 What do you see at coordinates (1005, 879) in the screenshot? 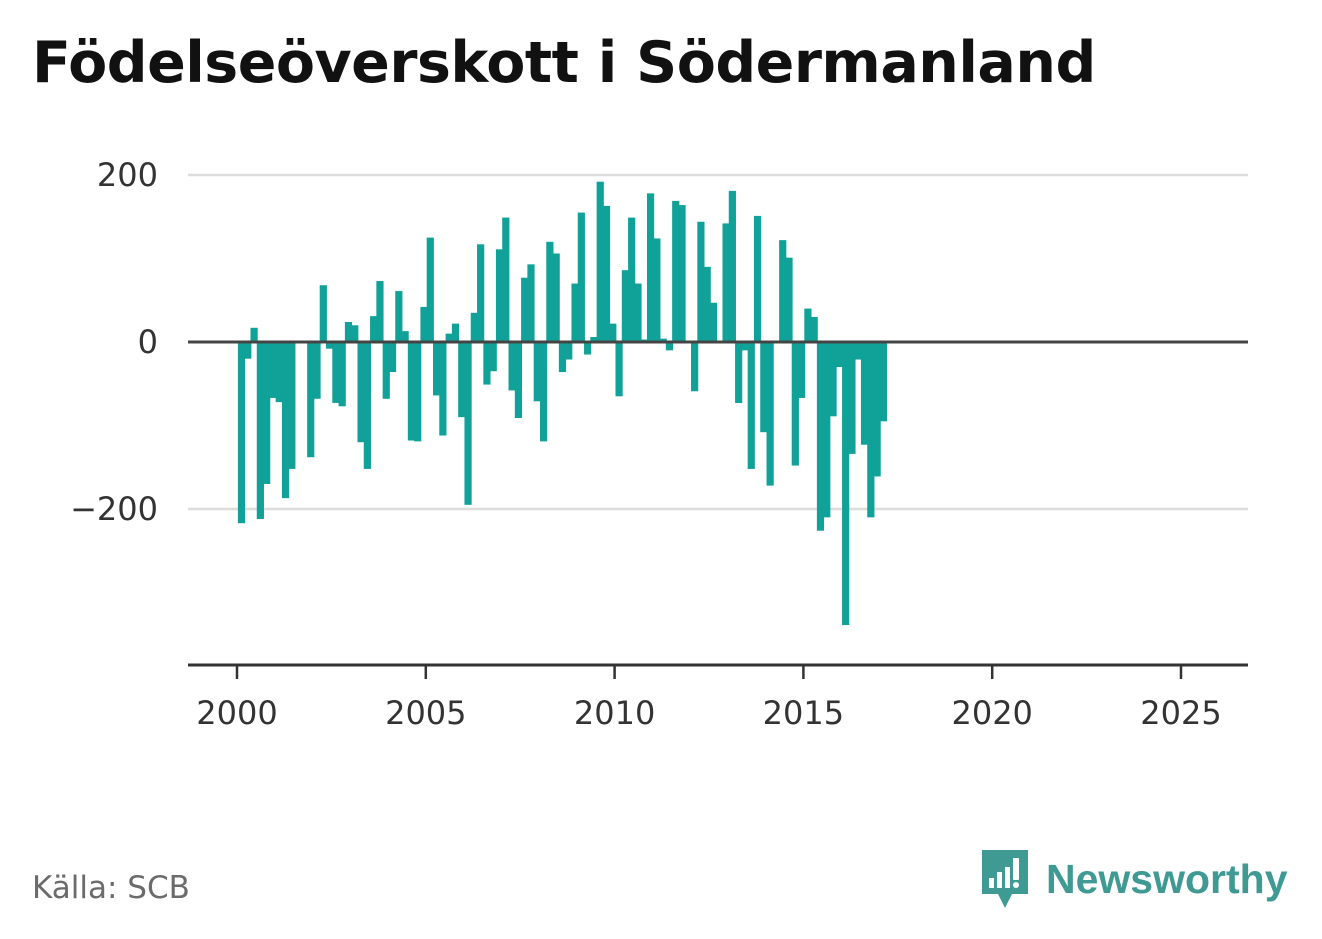
I see `newsworthy-logo-icon` at bounding box center [1005, 879].